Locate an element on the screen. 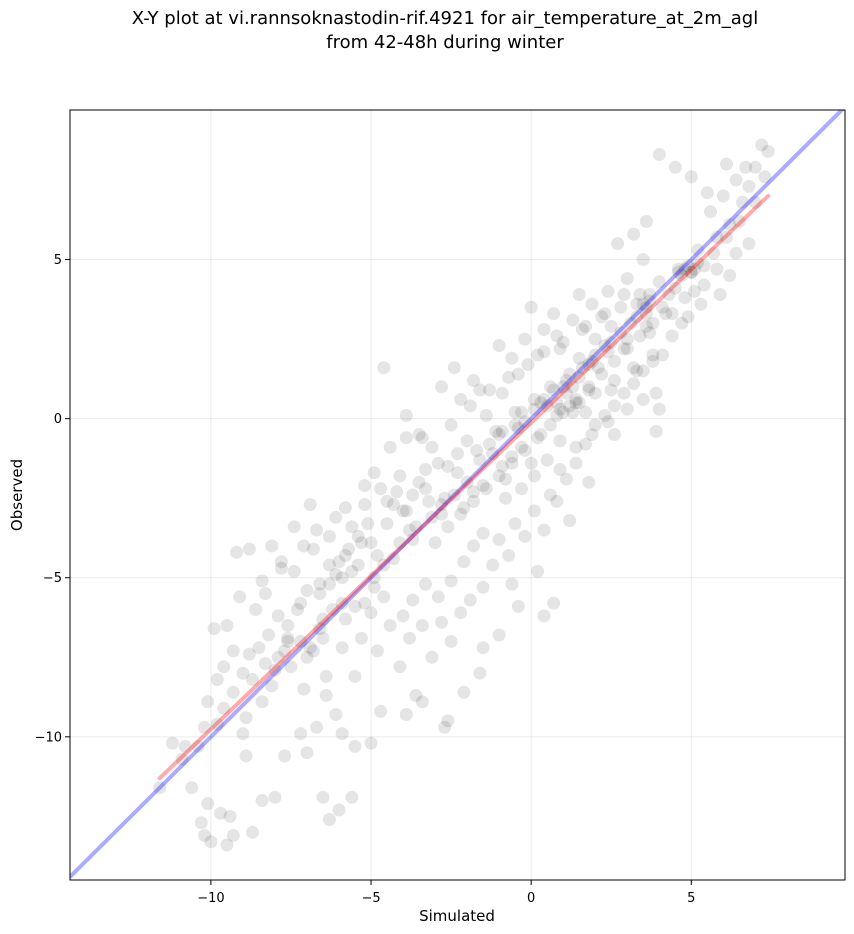 Image resolution: width=854 pixels, height=934 pixels. x-tick-label: −10 is located at coordinates (210, 898).